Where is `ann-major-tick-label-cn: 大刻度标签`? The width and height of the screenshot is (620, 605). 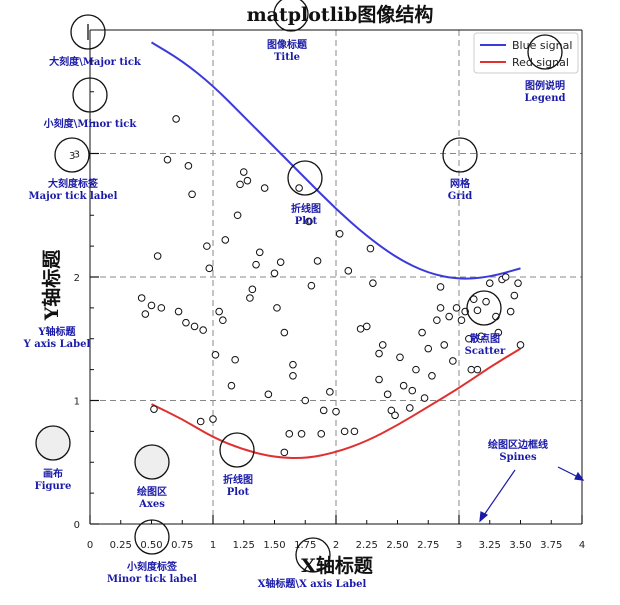 ann-major-tick-label-cn: 大刻度标签 is located at coordinates (73, 183).